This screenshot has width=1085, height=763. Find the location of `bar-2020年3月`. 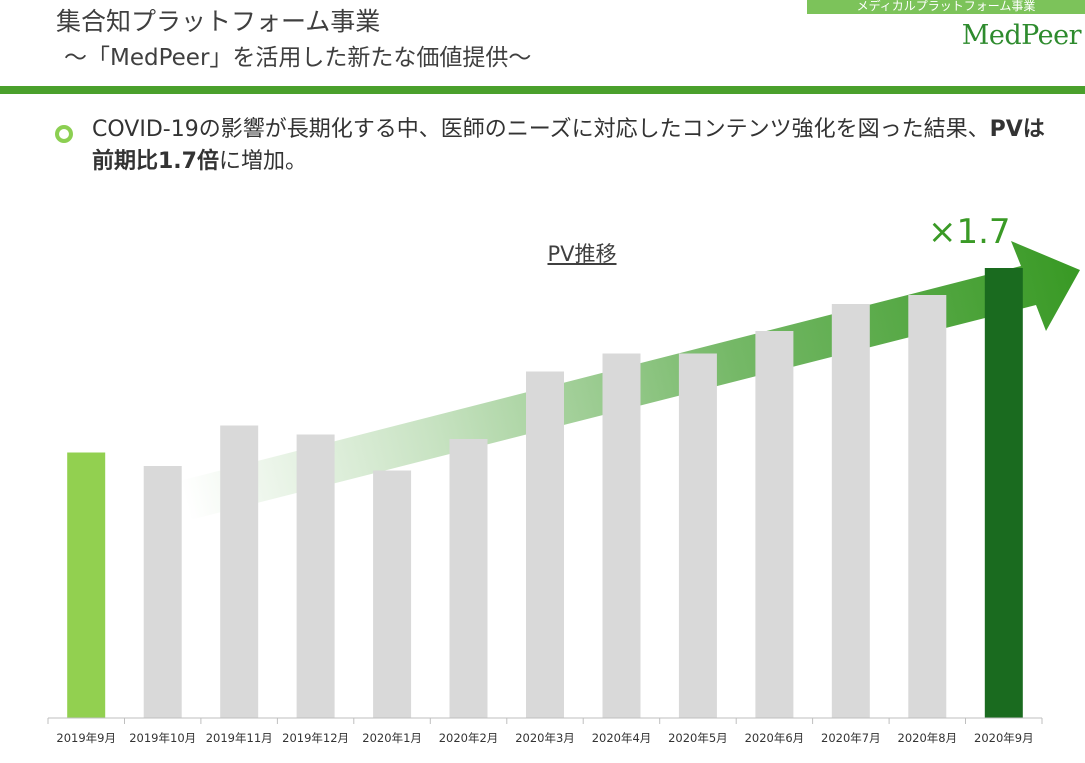

bar-2020年3月 is located at coordinates (545, 544).